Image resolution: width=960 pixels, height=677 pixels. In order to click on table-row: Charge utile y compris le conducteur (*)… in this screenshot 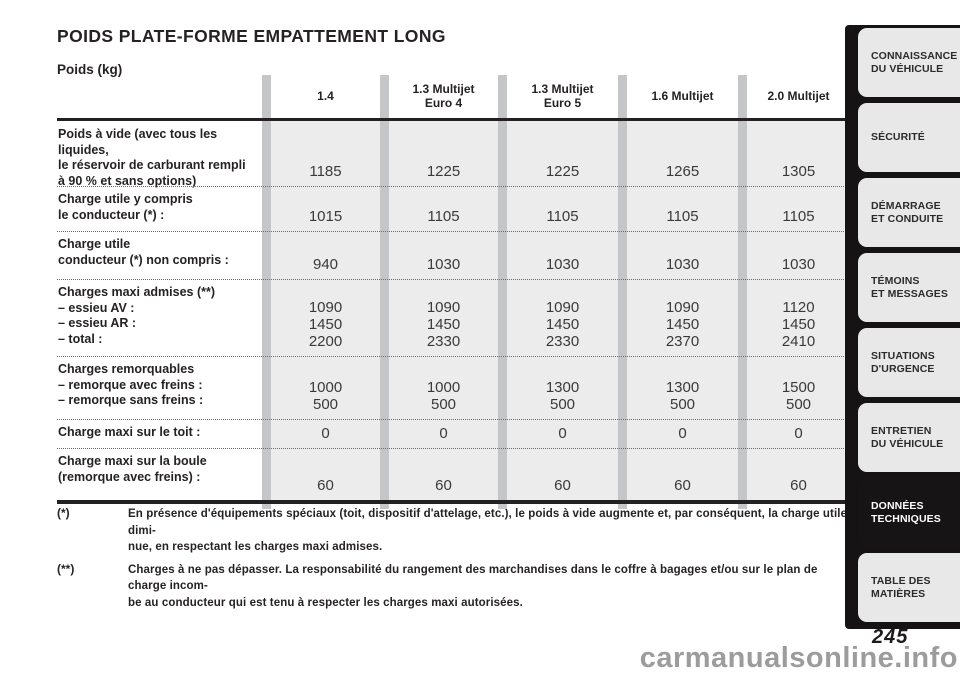, I will do `click(453, 208)`.